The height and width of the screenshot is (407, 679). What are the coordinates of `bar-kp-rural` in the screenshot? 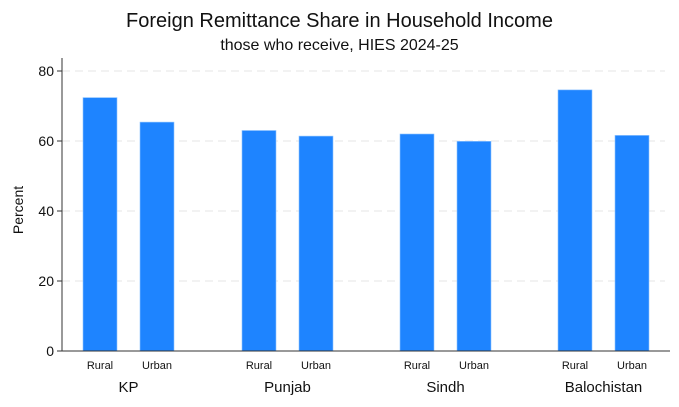 It's located at (100, 224).